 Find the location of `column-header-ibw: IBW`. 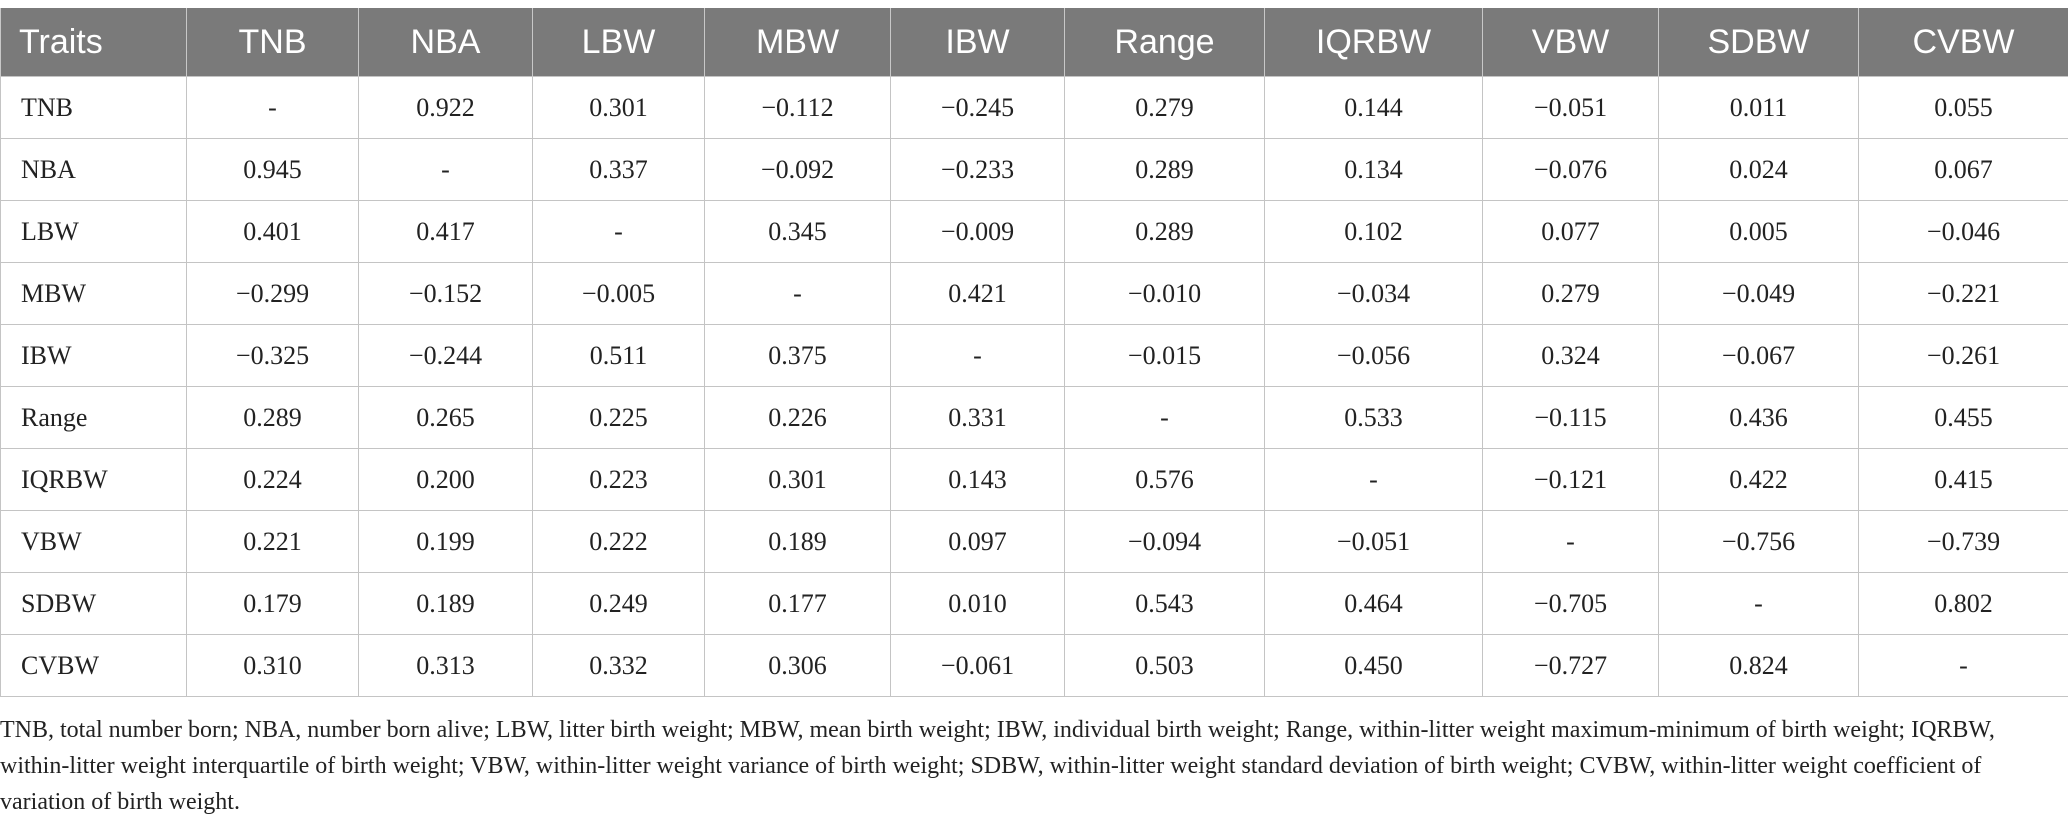

column-header-ibw: IBW is located at coordinates (977, 42).